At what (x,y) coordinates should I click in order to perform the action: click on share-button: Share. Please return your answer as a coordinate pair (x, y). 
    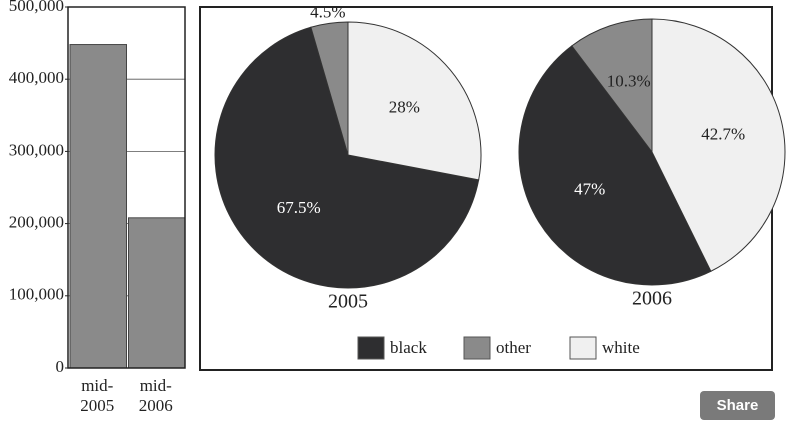
    Looking at the image, I should click on (737, 405).